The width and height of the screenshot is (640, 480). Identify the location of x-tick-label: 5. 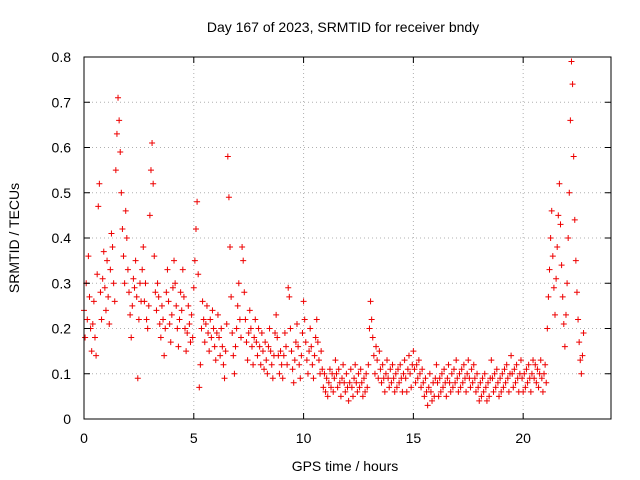
(194, 438).